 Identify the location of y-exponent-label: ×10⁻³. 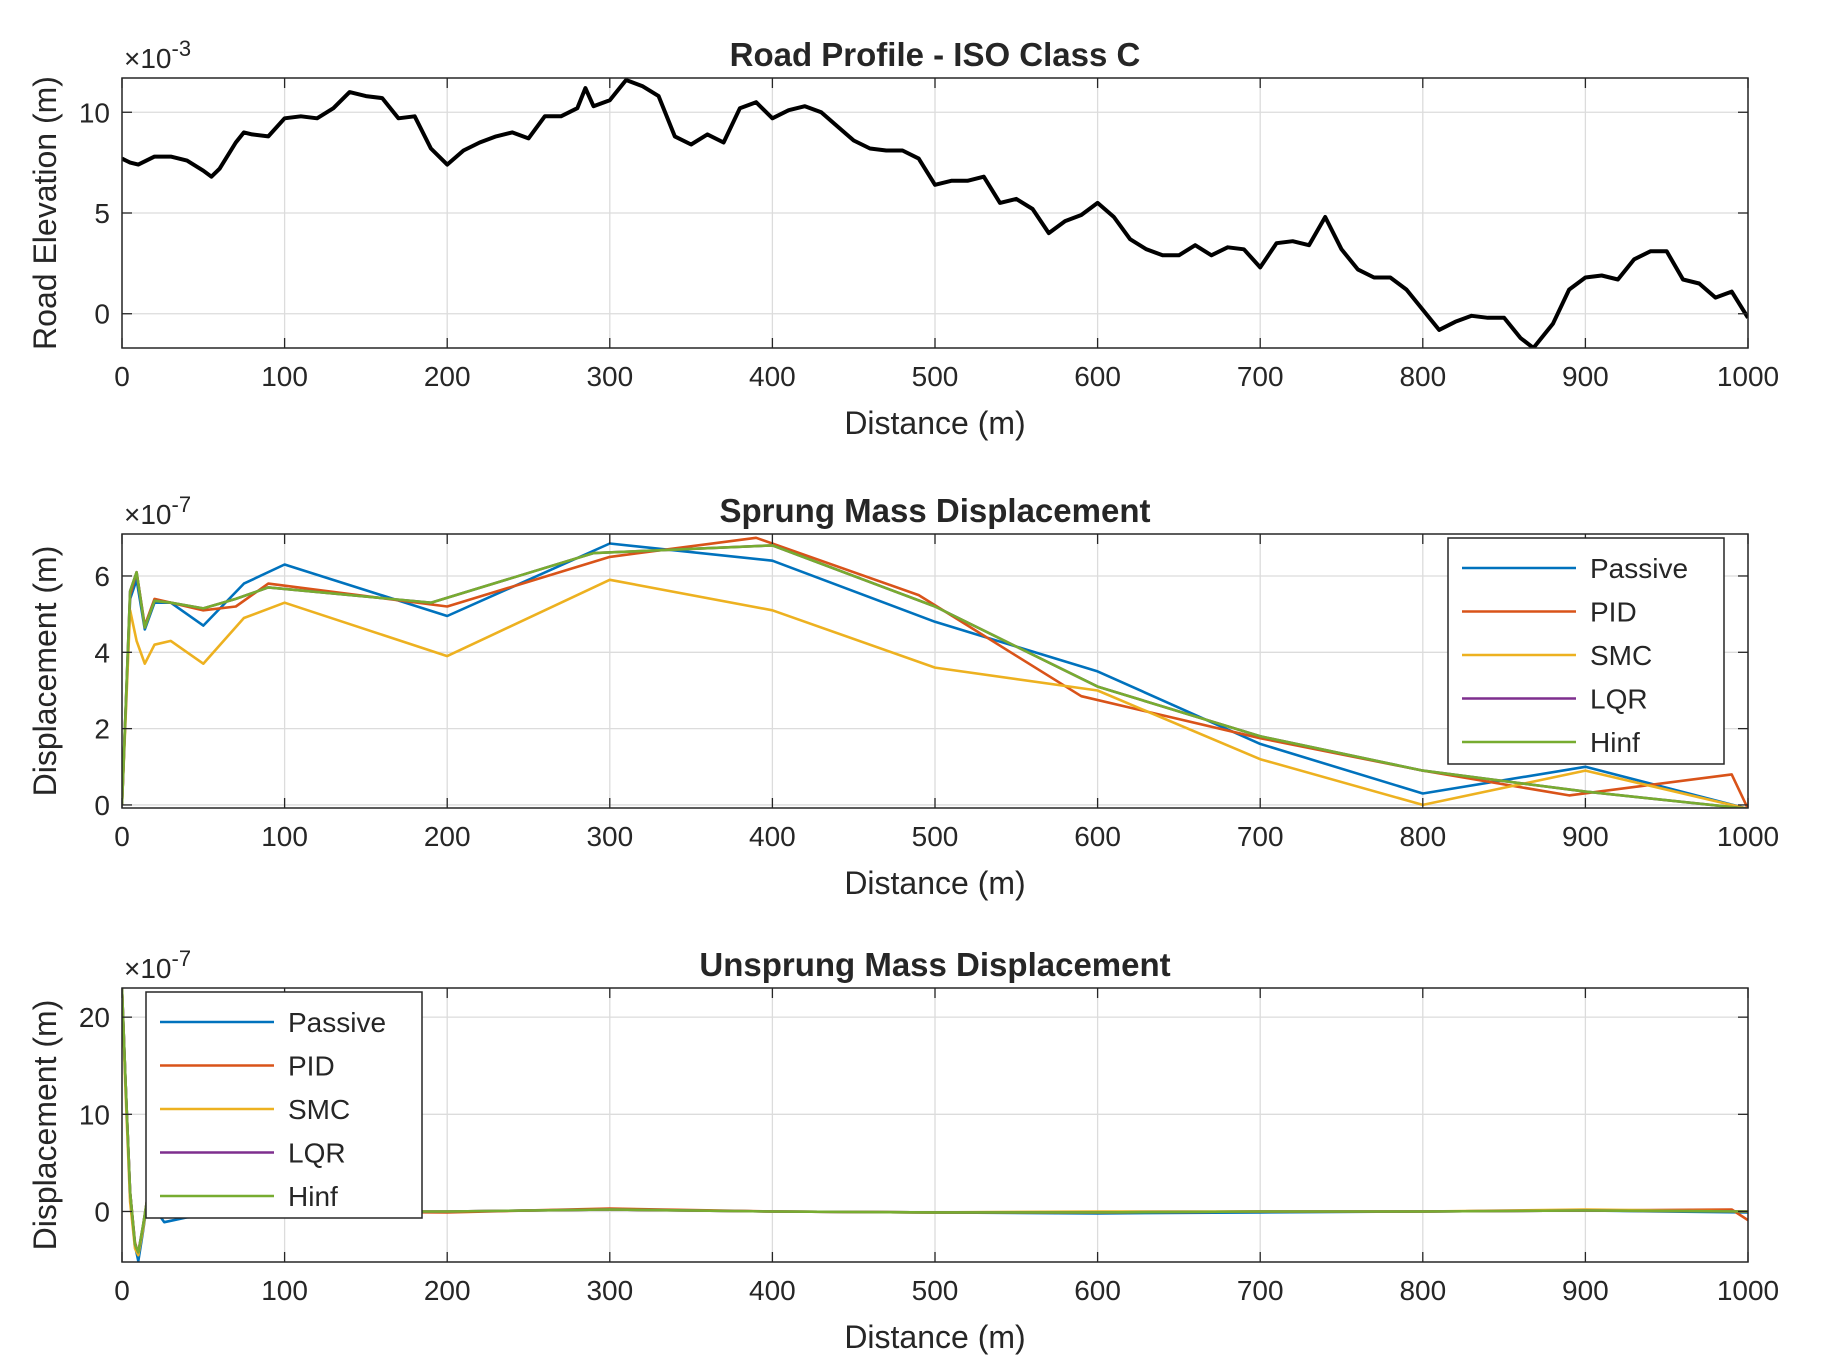
(157, 55).